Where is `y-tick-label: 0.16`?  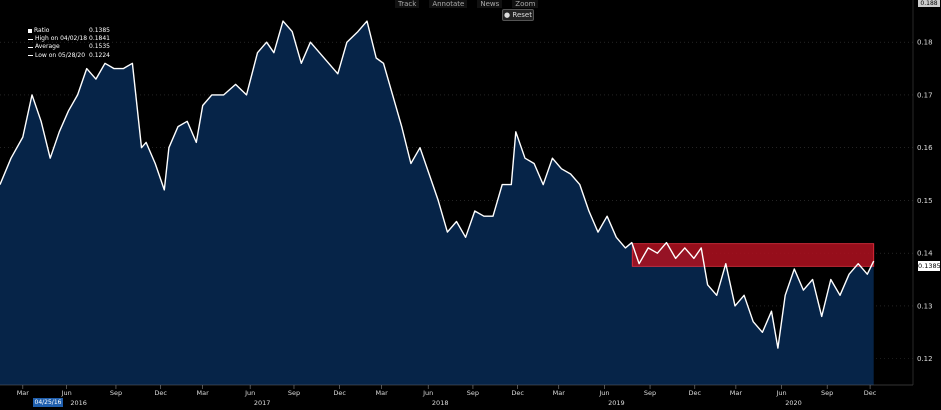 y-tick-label: 0.16 is located at coordinates (925, 148).